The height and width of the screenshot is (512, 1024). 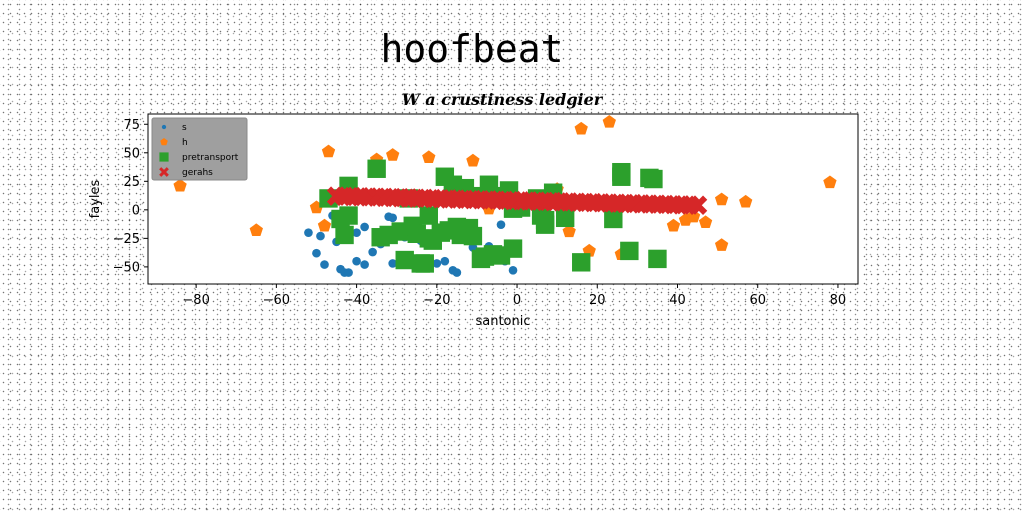 I want to click on legend-label: pretransport, so click(x=210, y=158).